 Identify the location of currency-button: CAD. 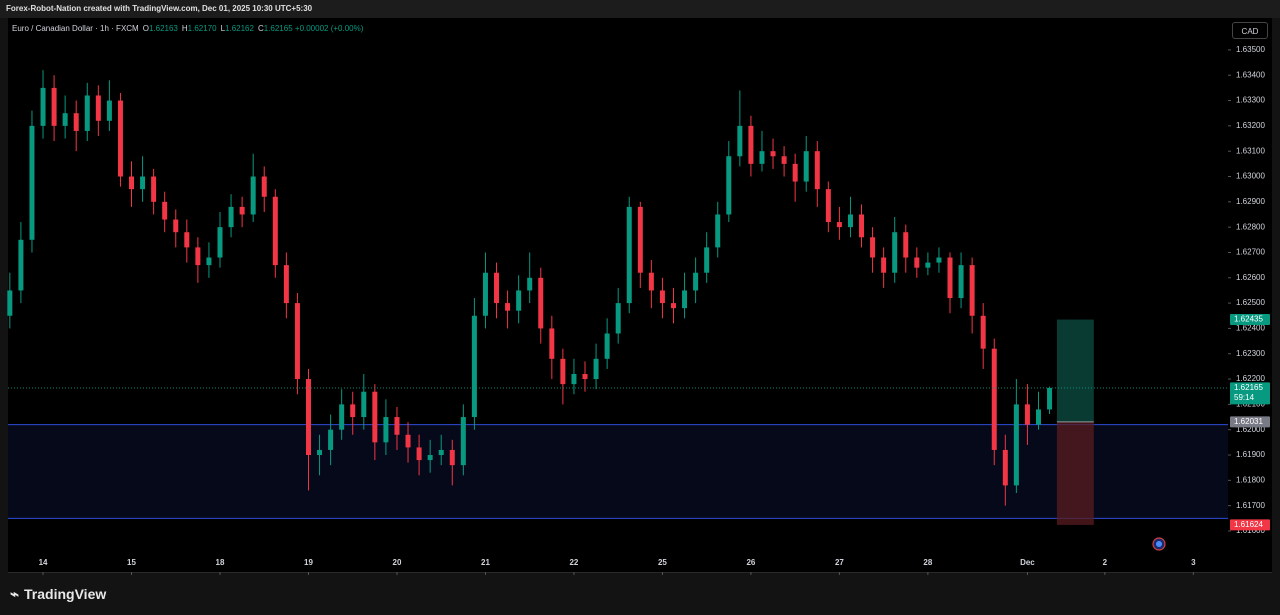
(1250, 30).